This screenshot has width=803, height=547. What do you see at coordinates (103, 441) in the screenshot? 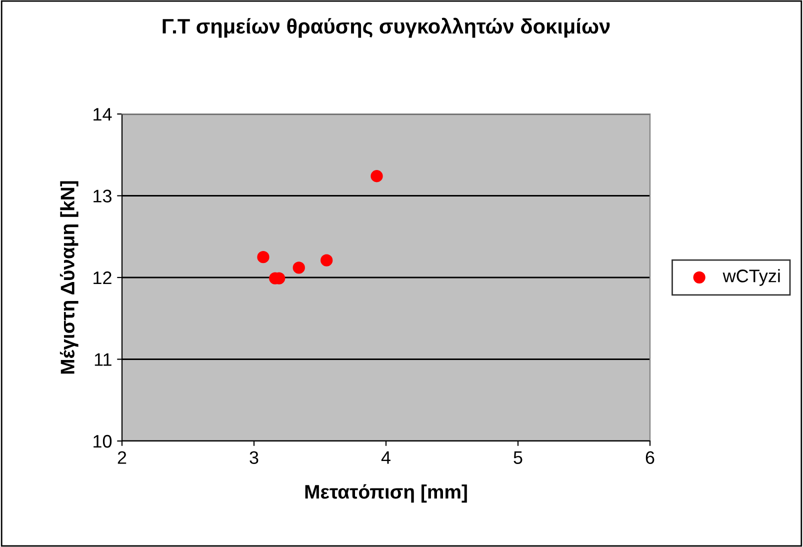
I see `y-tick-label: 10` at bounding box center [103, 441].